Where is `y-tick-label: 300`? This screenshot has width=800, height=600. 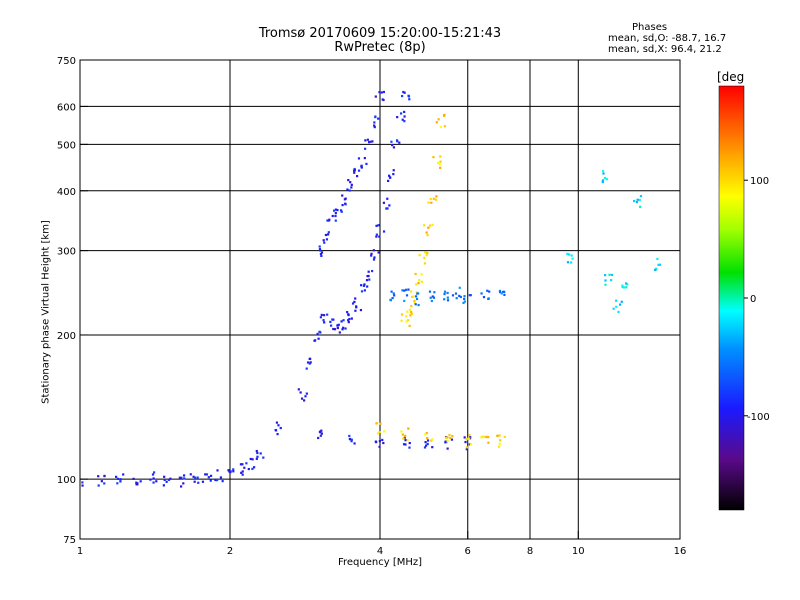 y-tick-label: 300 is located at coordinates (66, 252).